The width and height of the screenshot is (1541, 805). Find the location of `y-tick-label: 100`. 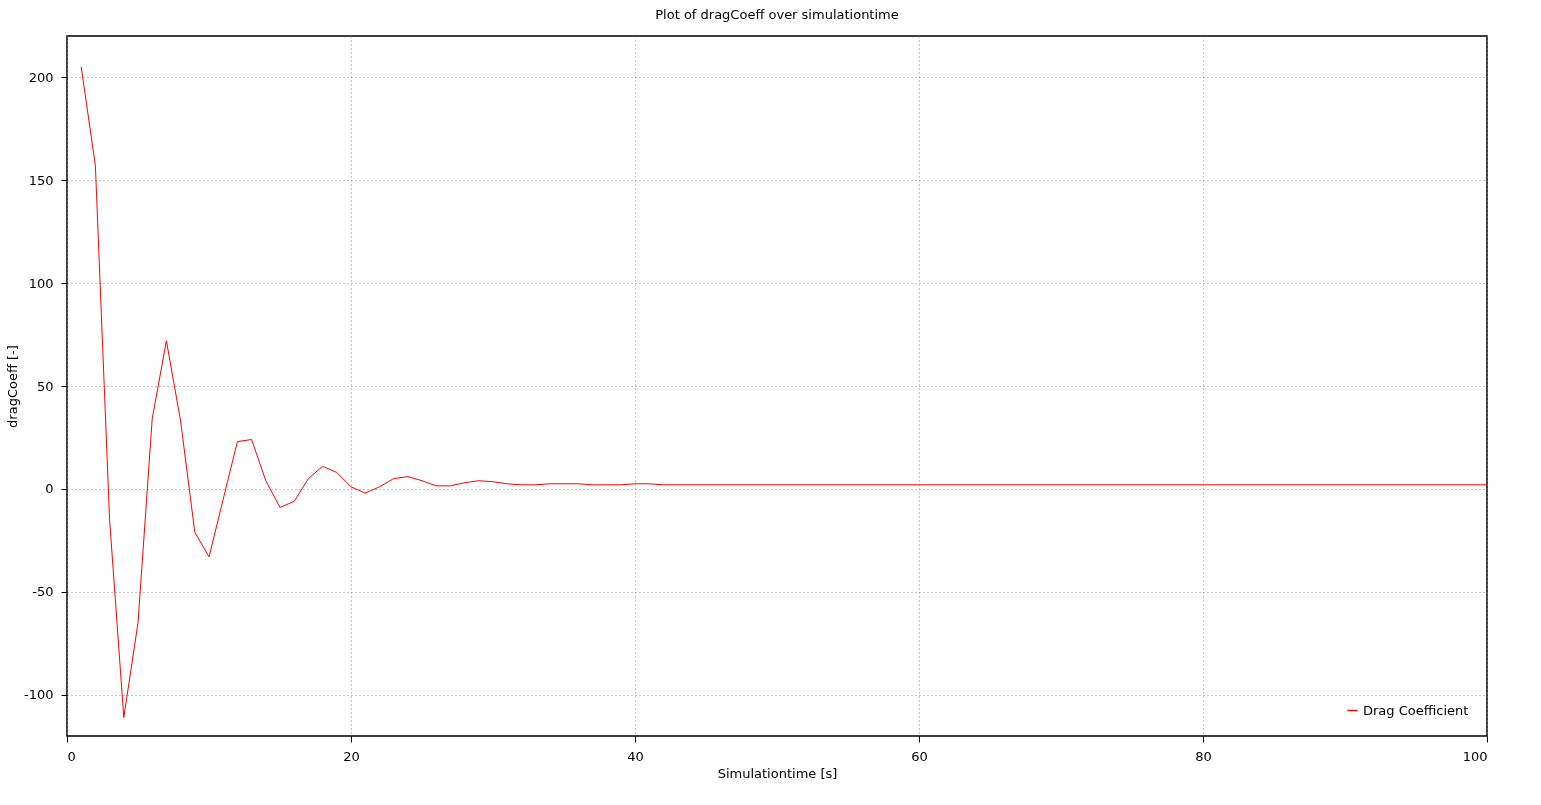

y-tick-label: 100 is located at coordinates (41, 283).